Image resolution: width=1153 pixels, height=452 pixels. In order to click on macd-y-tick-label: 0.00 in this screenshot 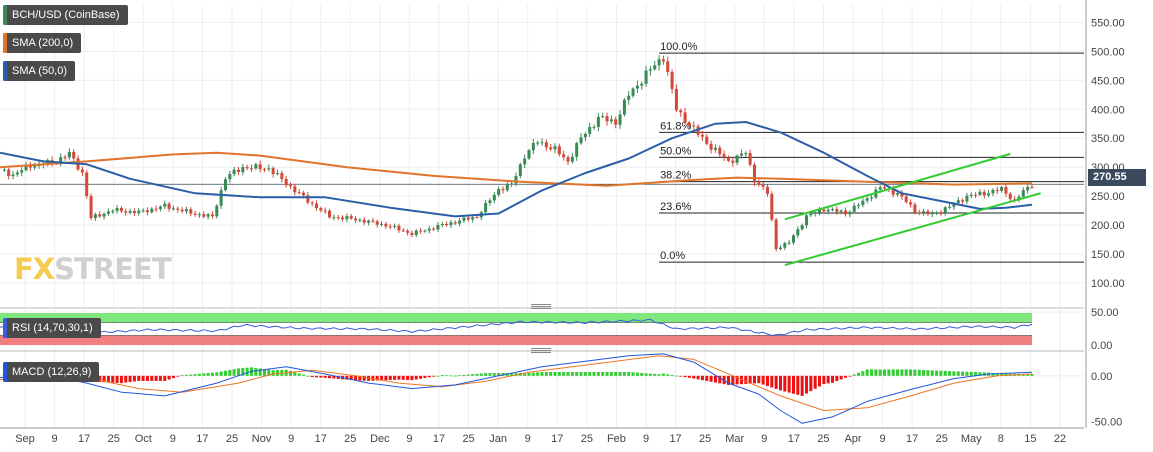, I will do `click(1101, 377)`.